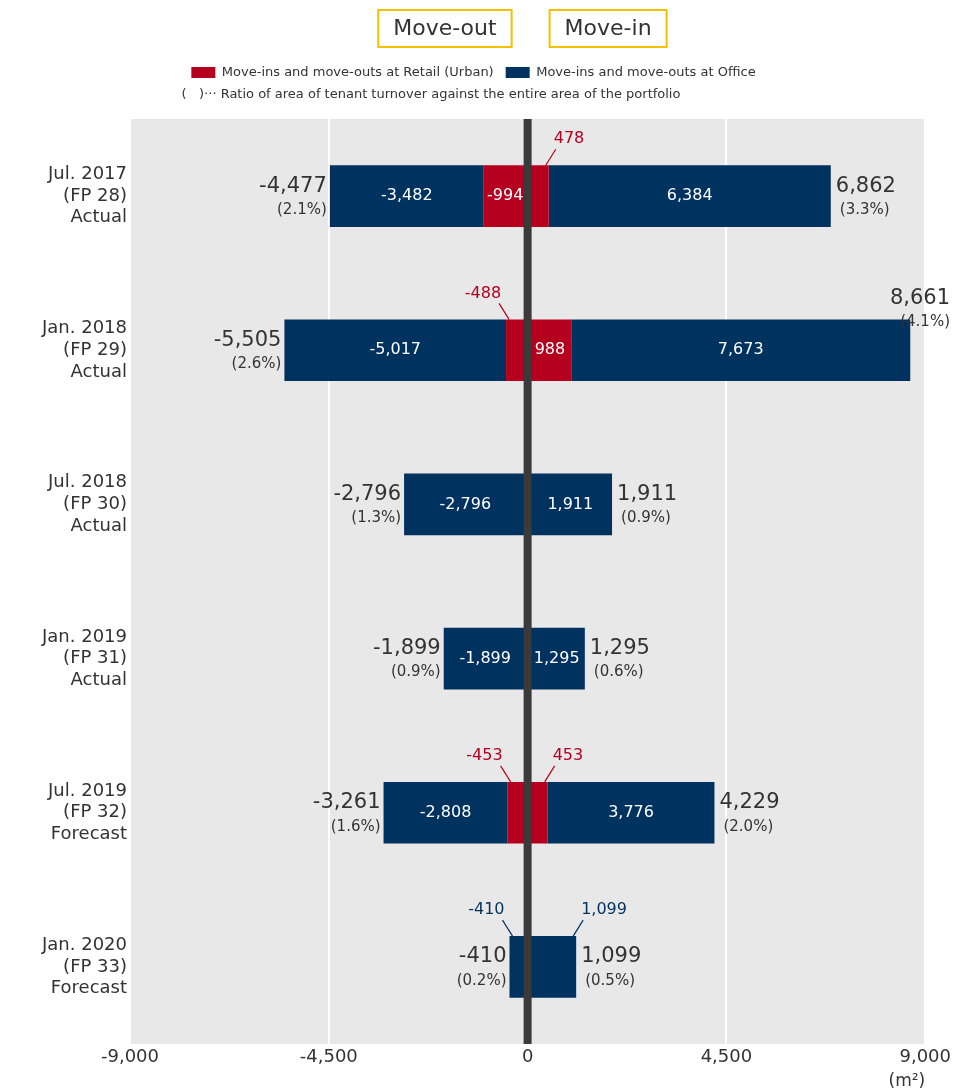 The image size is (962, 1092). Describe the element at coordinates (130, 1056) in the screenshot. I see `x-tick-label: -9,000` at that location.